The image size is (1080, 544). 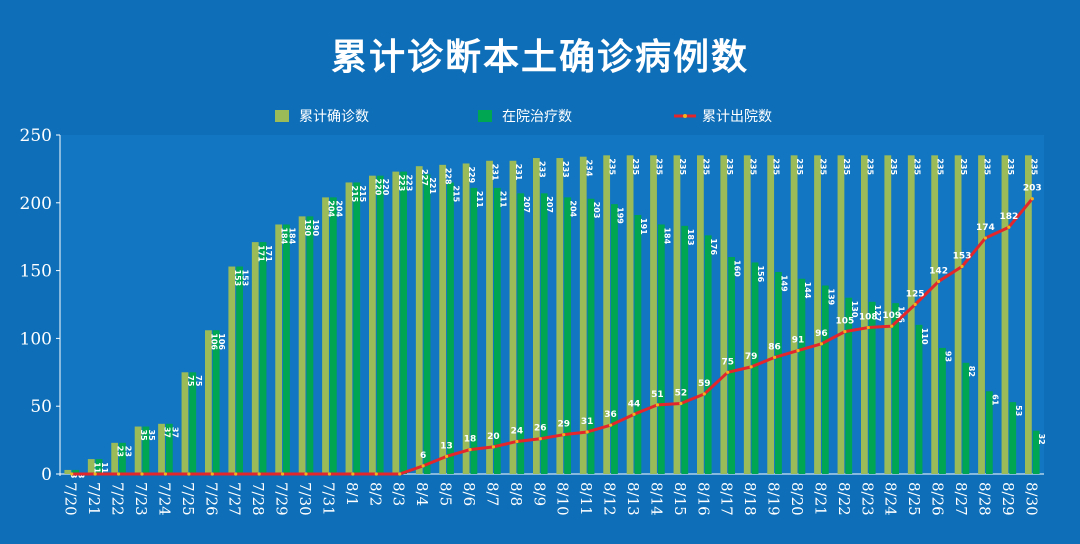 I want to click on data-label-in-hospital: 199, so click(x=619, y=215).